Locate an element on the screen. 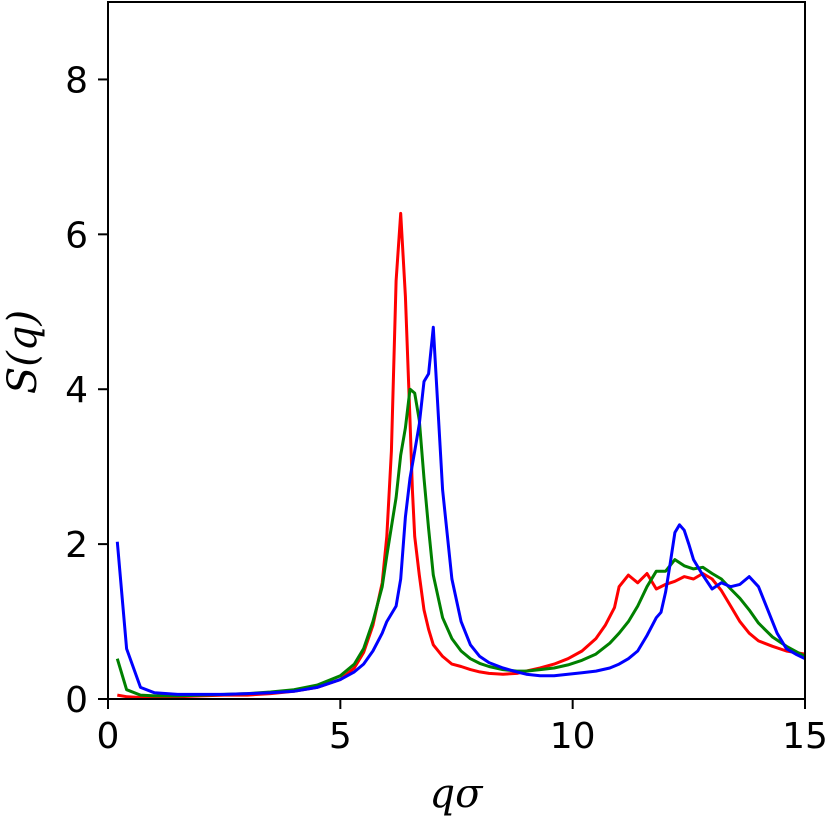 The height and width of the screenshot is (817, 830). y-tick-label: 2 is located at coordinates (76, 545).